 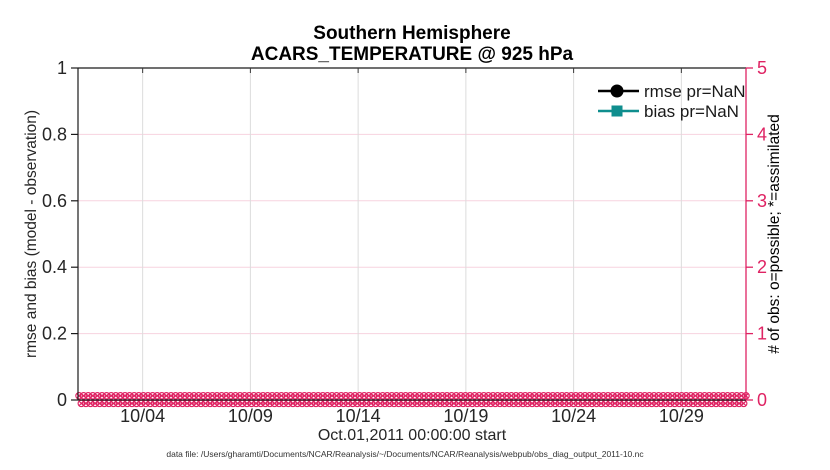 What do you see at coordinates (54, 134) in the screenshot?
I see `left-tick-label: 0.8` at bounding box center [54, 134].